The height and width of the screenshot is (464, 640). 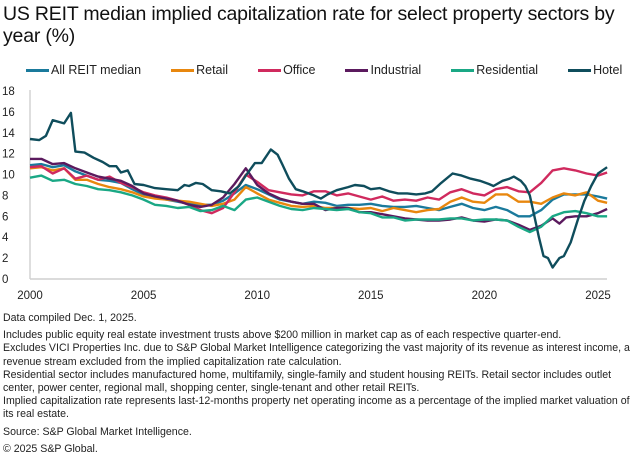 I want to click on legend-label: Retail, so click(x=212, y=70).